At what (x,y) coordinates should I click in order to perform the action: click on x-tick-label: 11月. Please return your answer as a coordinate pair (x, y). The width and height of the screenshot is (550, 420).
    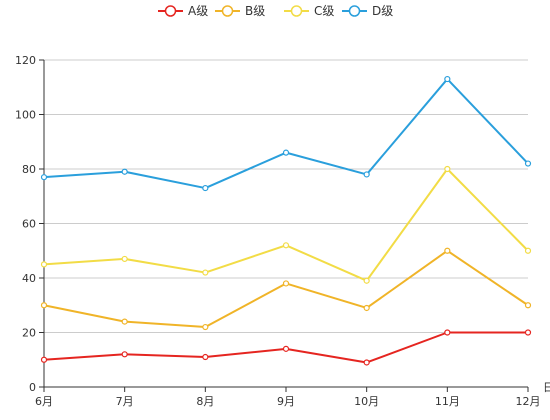
    Looking at the image, I should click on (447, 401).